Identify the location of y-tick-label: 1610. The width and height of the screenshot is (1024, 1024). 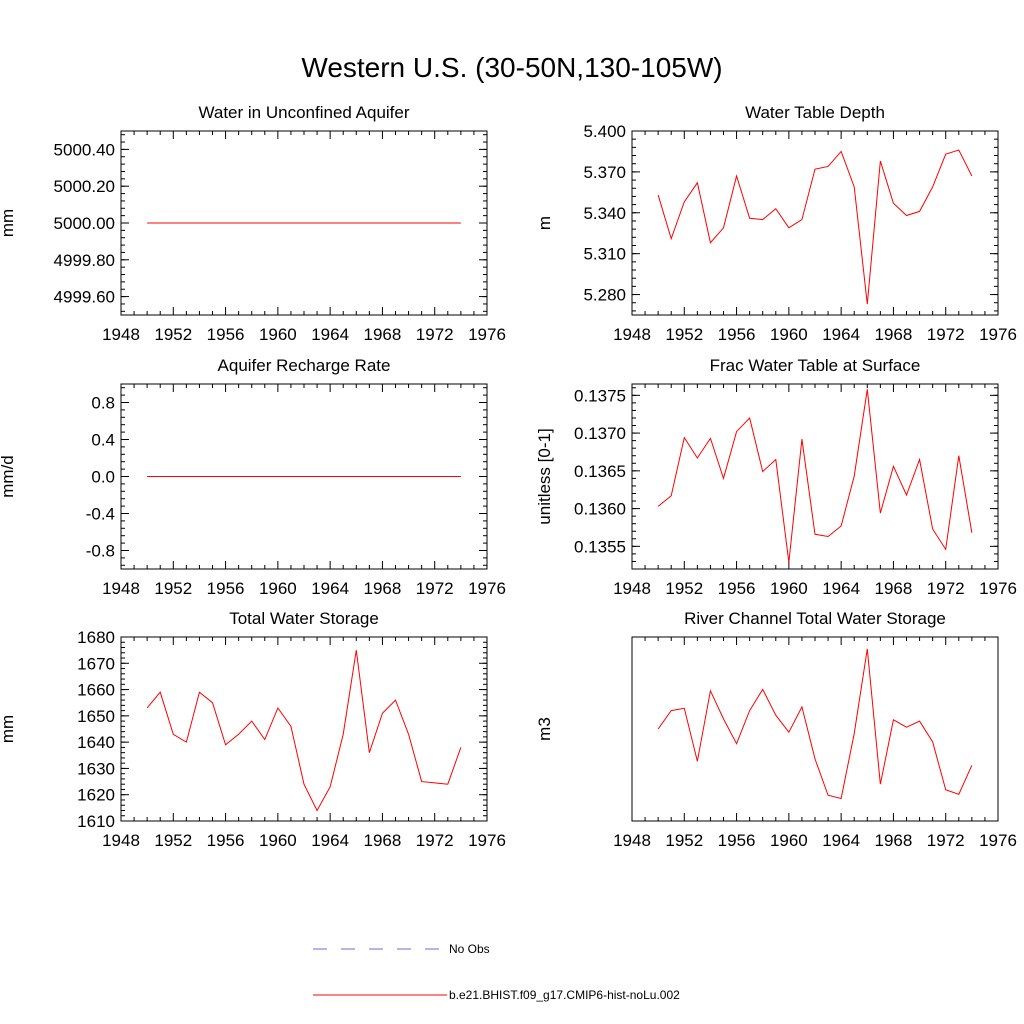
(96, 821).